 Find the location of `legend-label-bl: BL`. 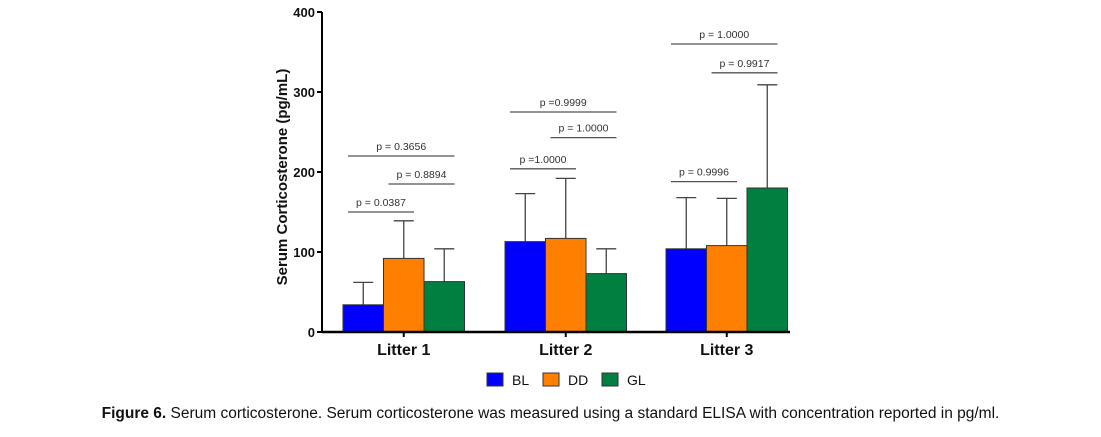

legend-label-bl: BL is located at coordinates (520, 380).